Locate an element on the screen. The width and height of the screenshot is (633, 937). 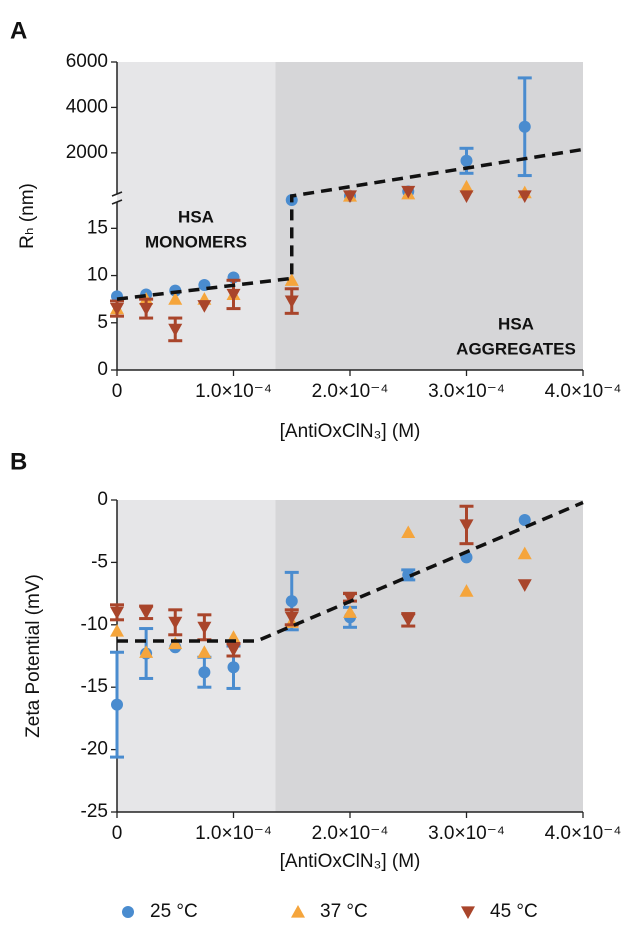
y-tick-label: -5 is located at coordinates (99, 561).